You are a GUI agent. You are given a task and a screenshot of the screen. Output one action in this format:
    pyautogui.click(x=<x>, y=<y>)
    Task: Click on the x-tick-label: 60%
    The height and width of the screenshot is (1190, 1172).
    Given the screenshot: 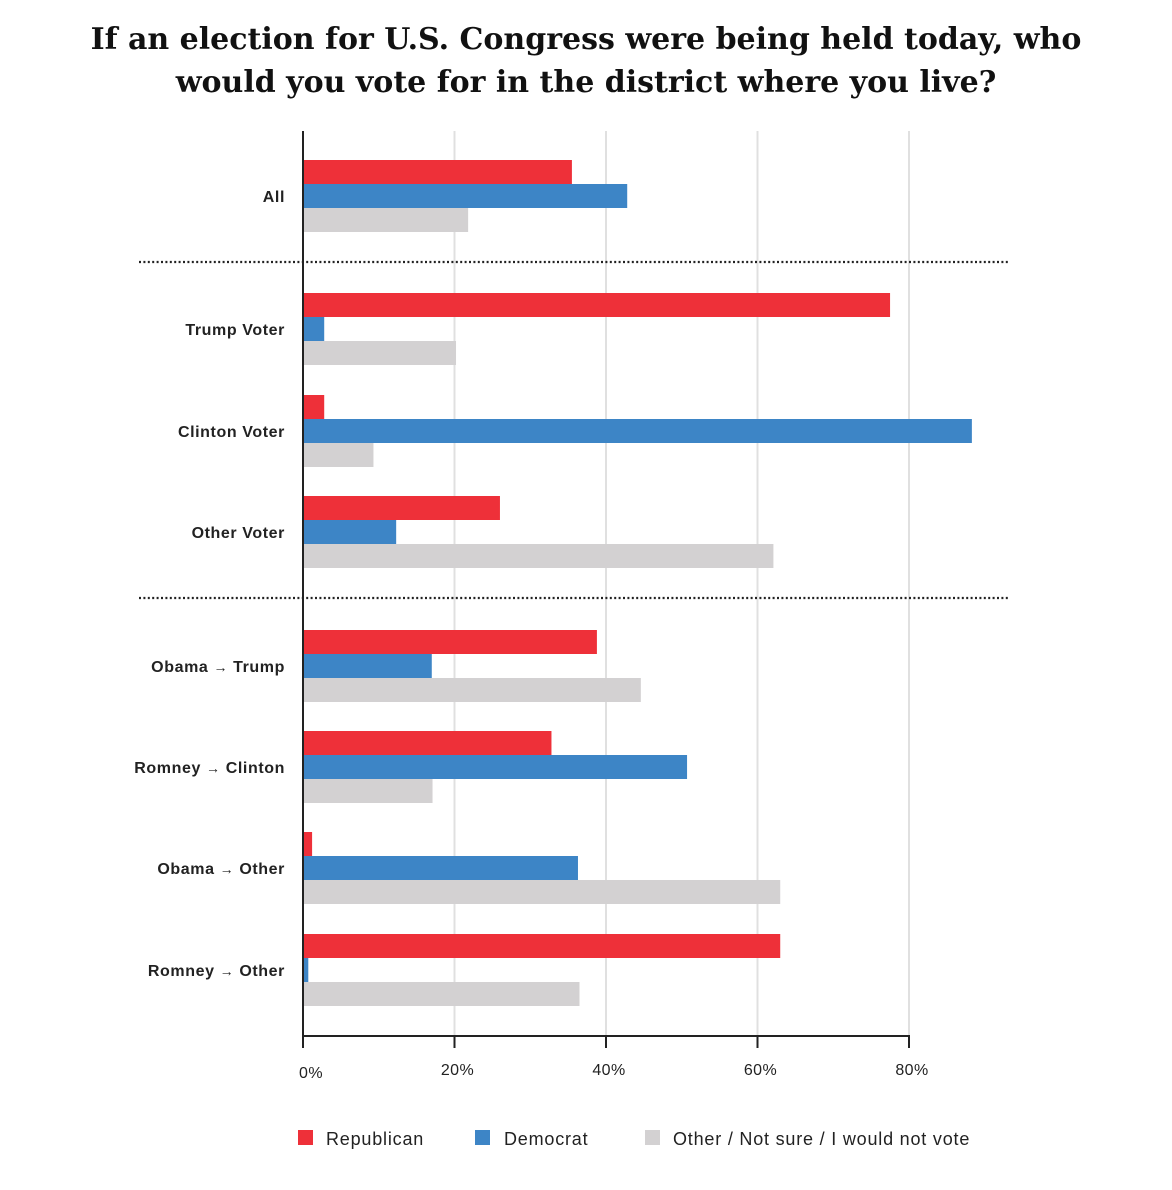 What is the action you would take?
    pyautogui.click(x=760, y=1070)
    